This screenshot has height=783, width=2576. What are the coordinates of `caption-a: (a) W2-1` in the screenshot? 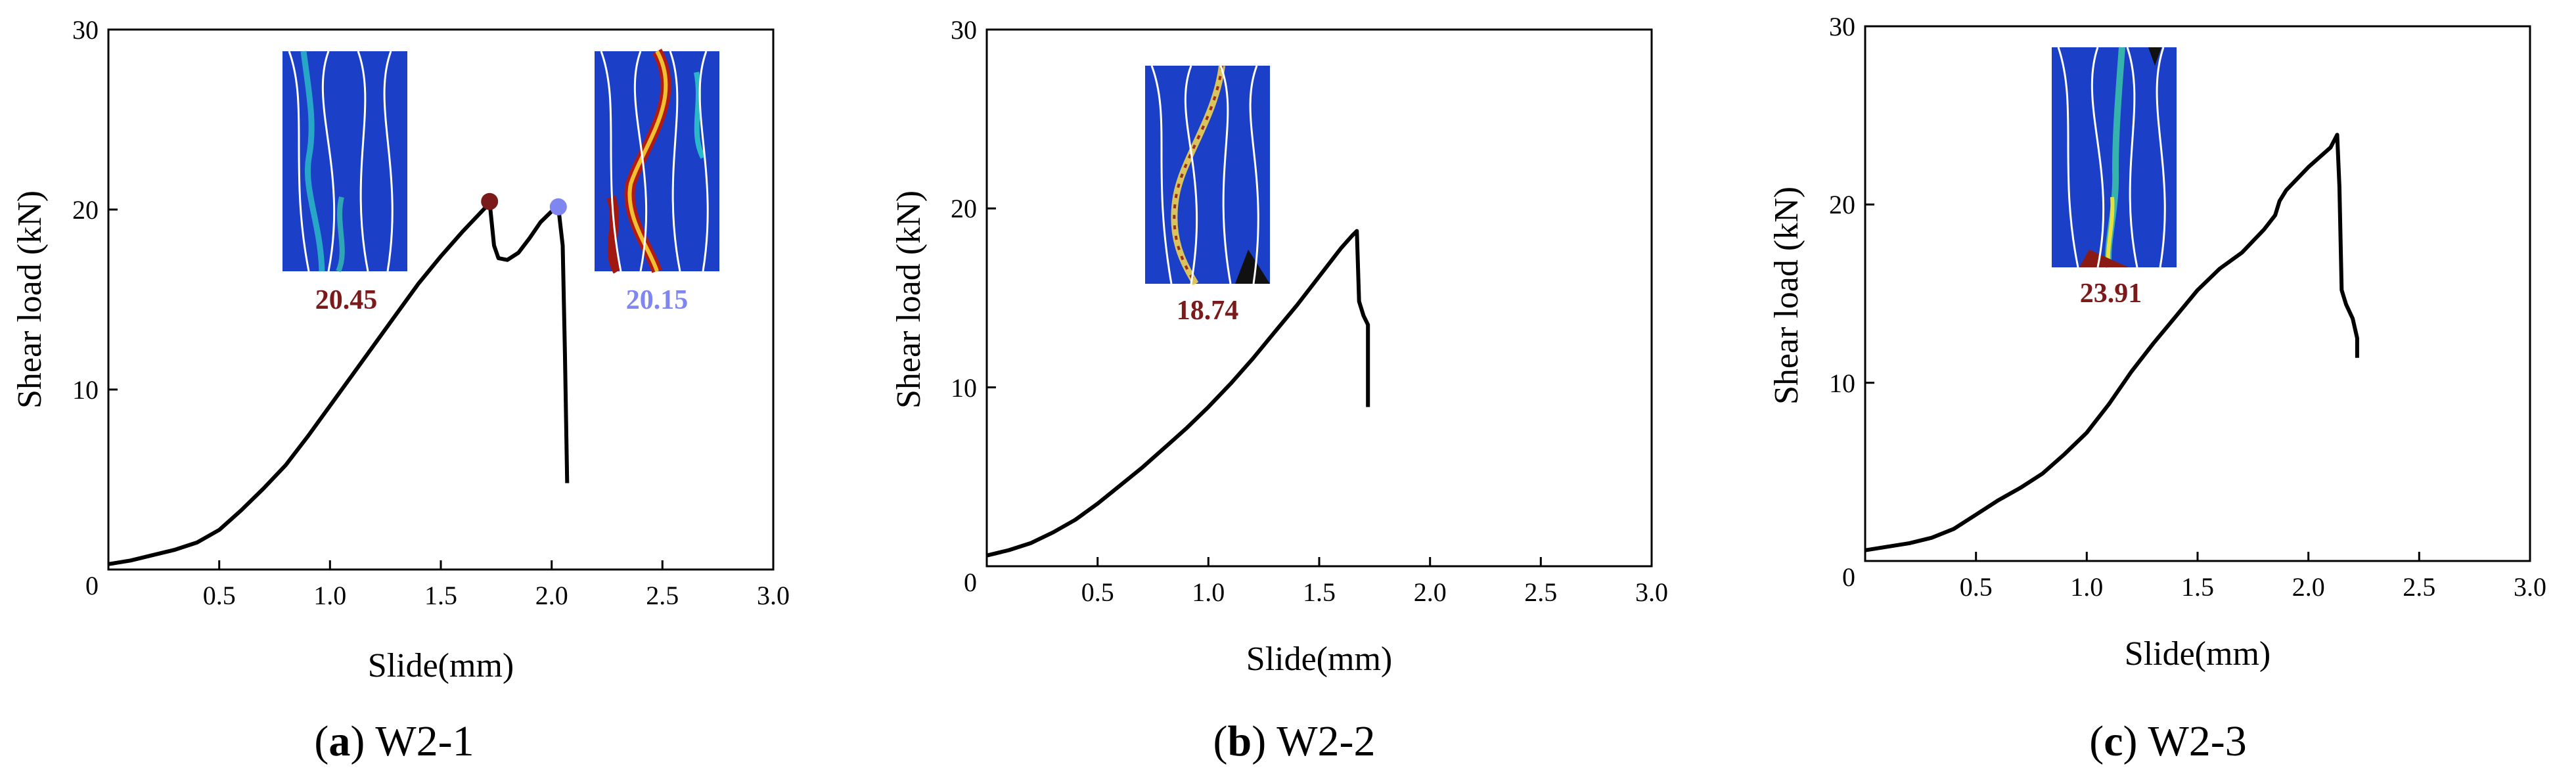 It's located at (394, 741).